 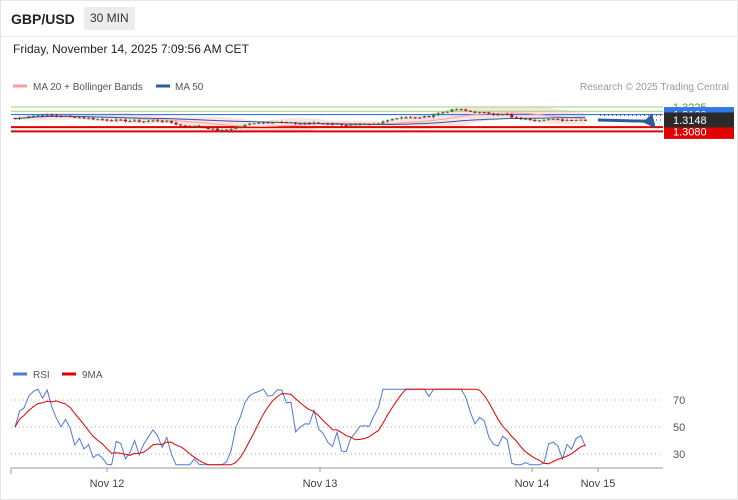 What do you see at coordinates (625, 120) in the screenshot?
I see `forecast-arrow-shaft` at bounding box center [625, 120].